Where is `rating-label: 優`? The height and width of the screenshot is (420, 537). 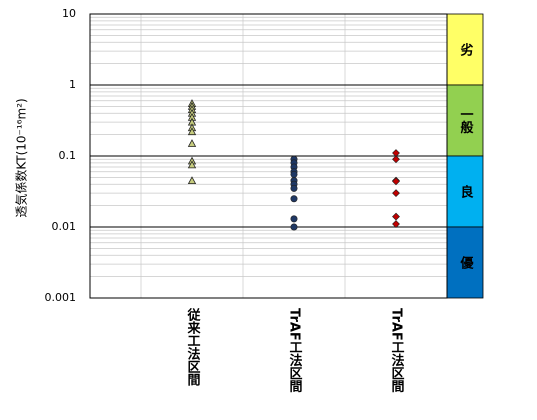
rating-label: 優 is located at coordinates (466, 262).